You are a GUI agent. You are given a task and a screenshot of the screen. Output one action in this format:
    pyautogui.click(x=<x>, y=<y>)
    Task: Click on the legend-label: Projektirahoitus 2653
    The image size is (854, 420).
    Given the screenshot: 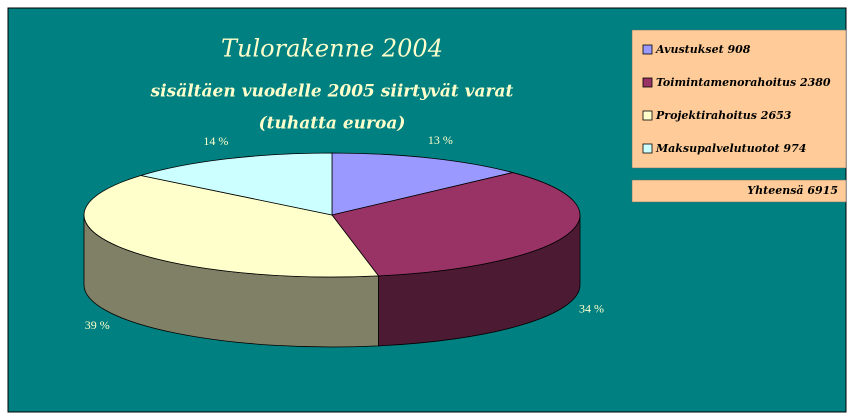 What is the action you would take?
    pyautogui.click(x=723, y=115)
    